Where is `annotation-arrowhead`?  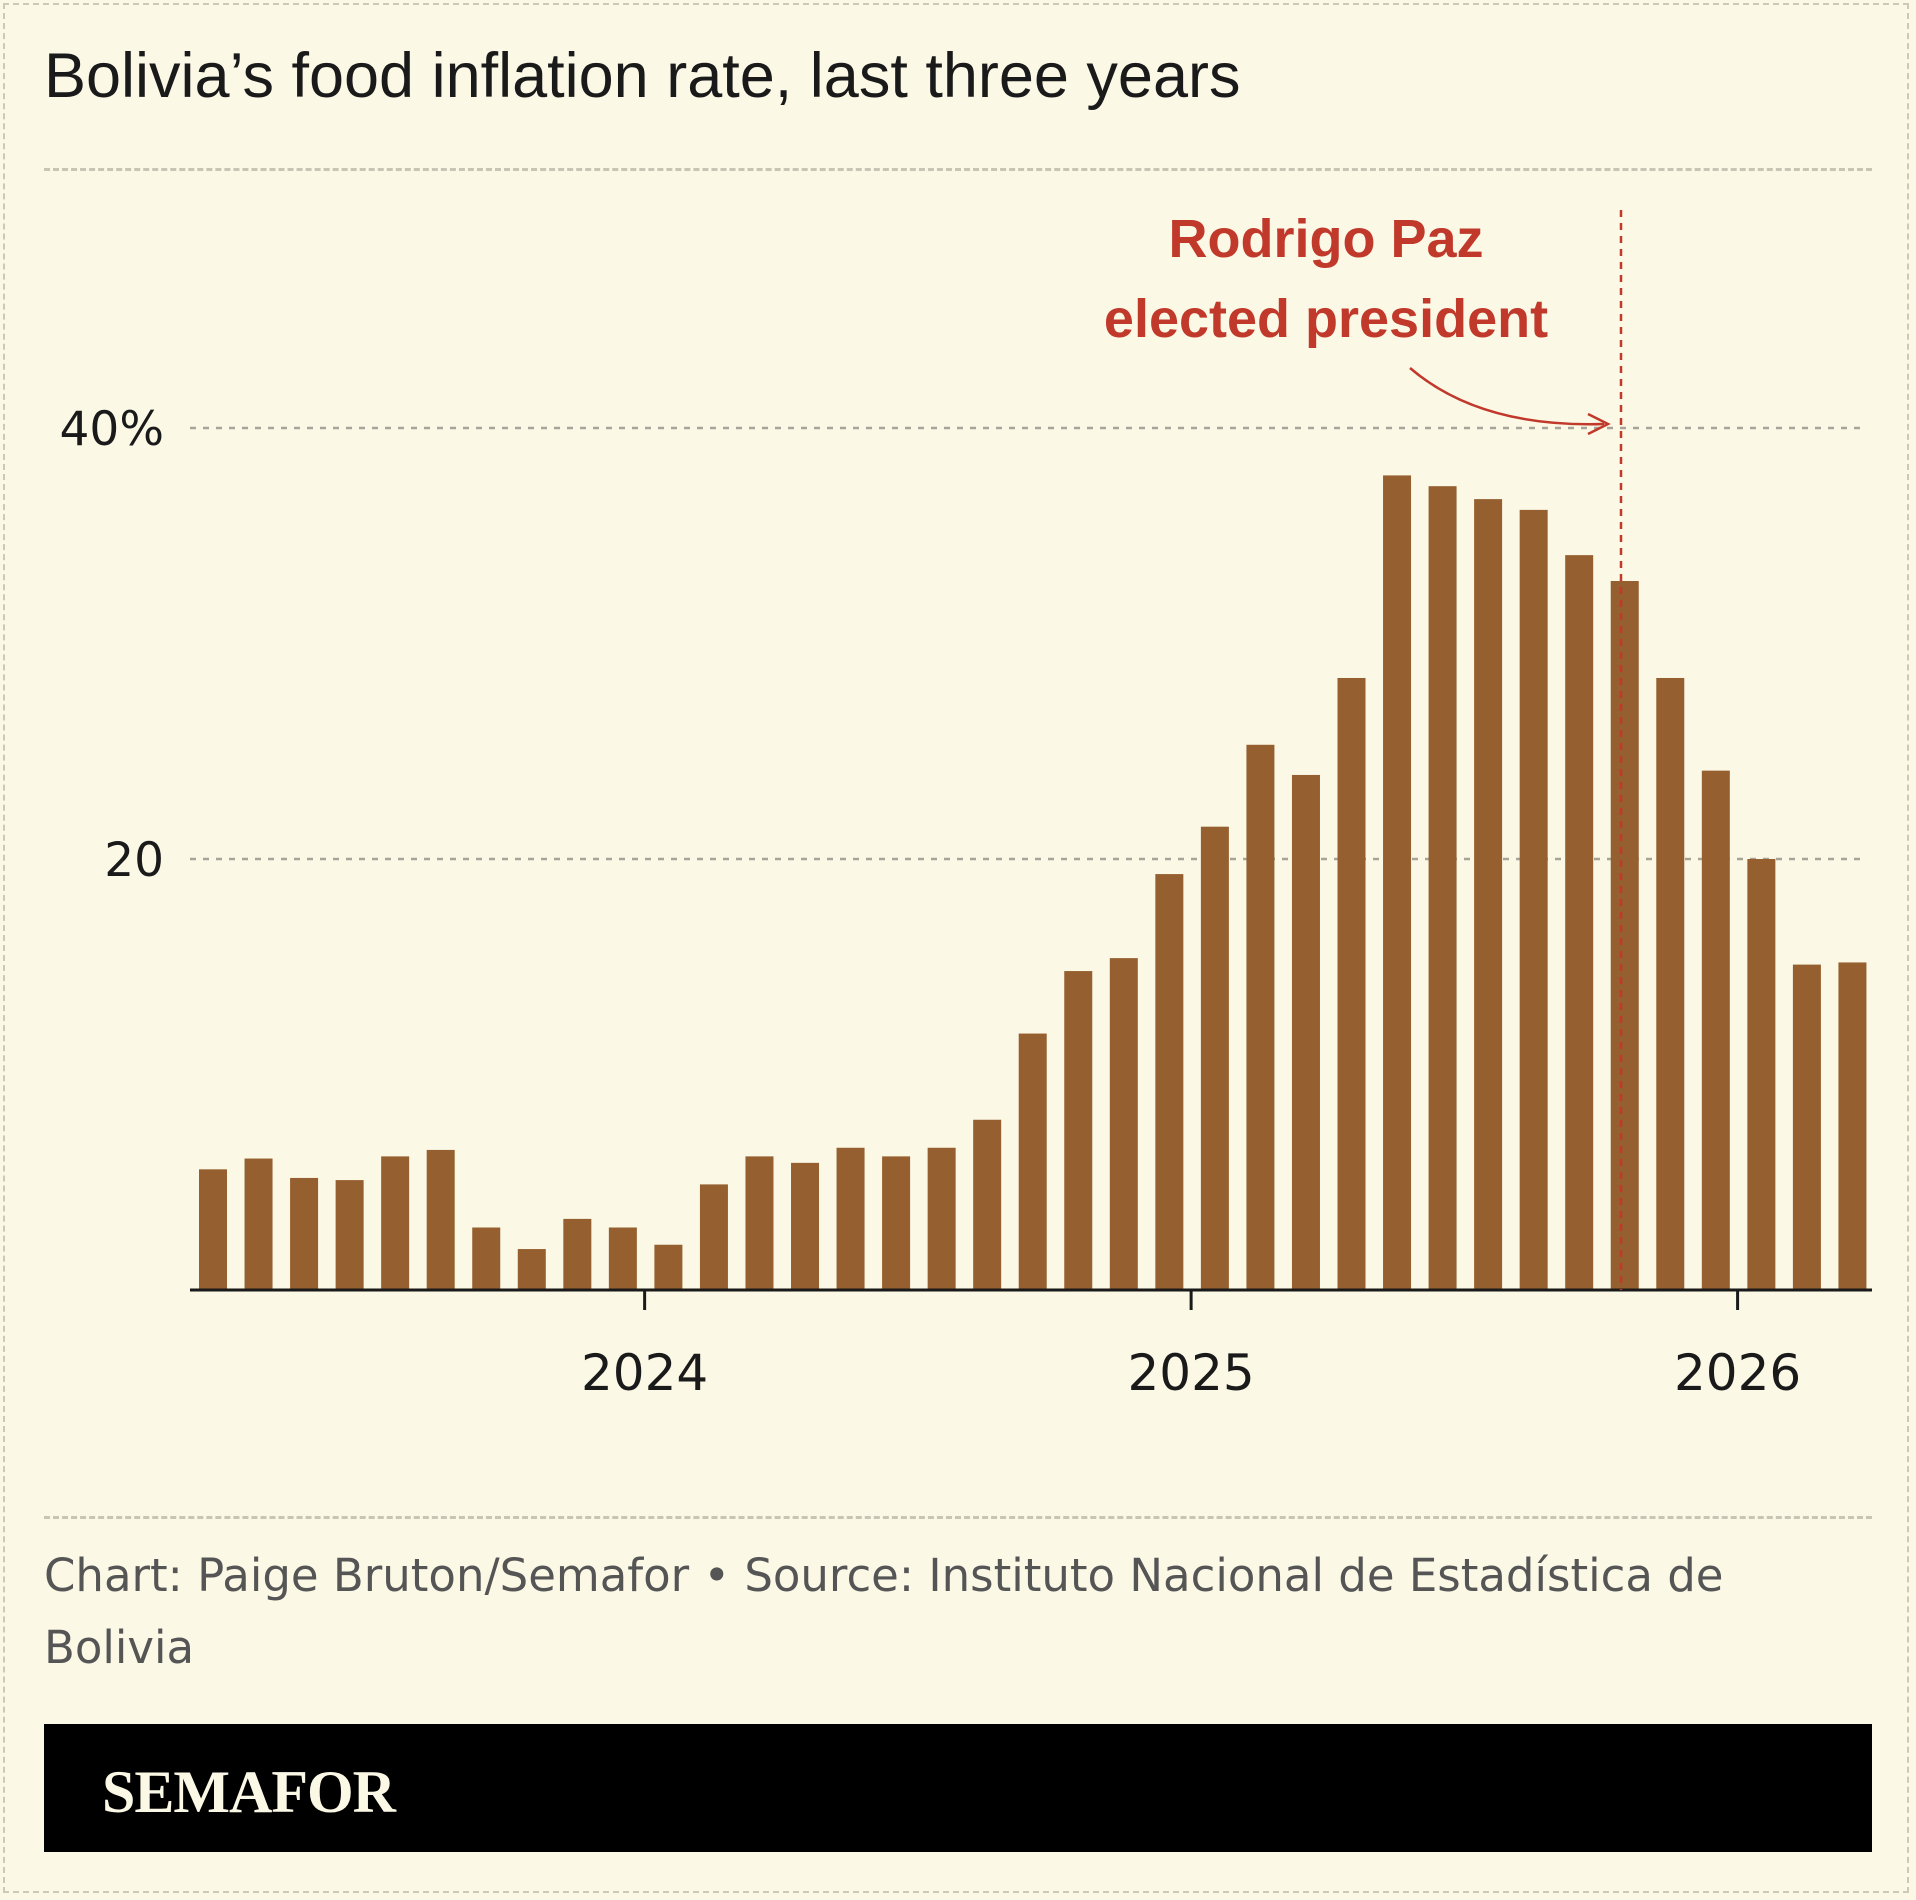
annotation-arrowhead is located at coordinates (1599, 424).